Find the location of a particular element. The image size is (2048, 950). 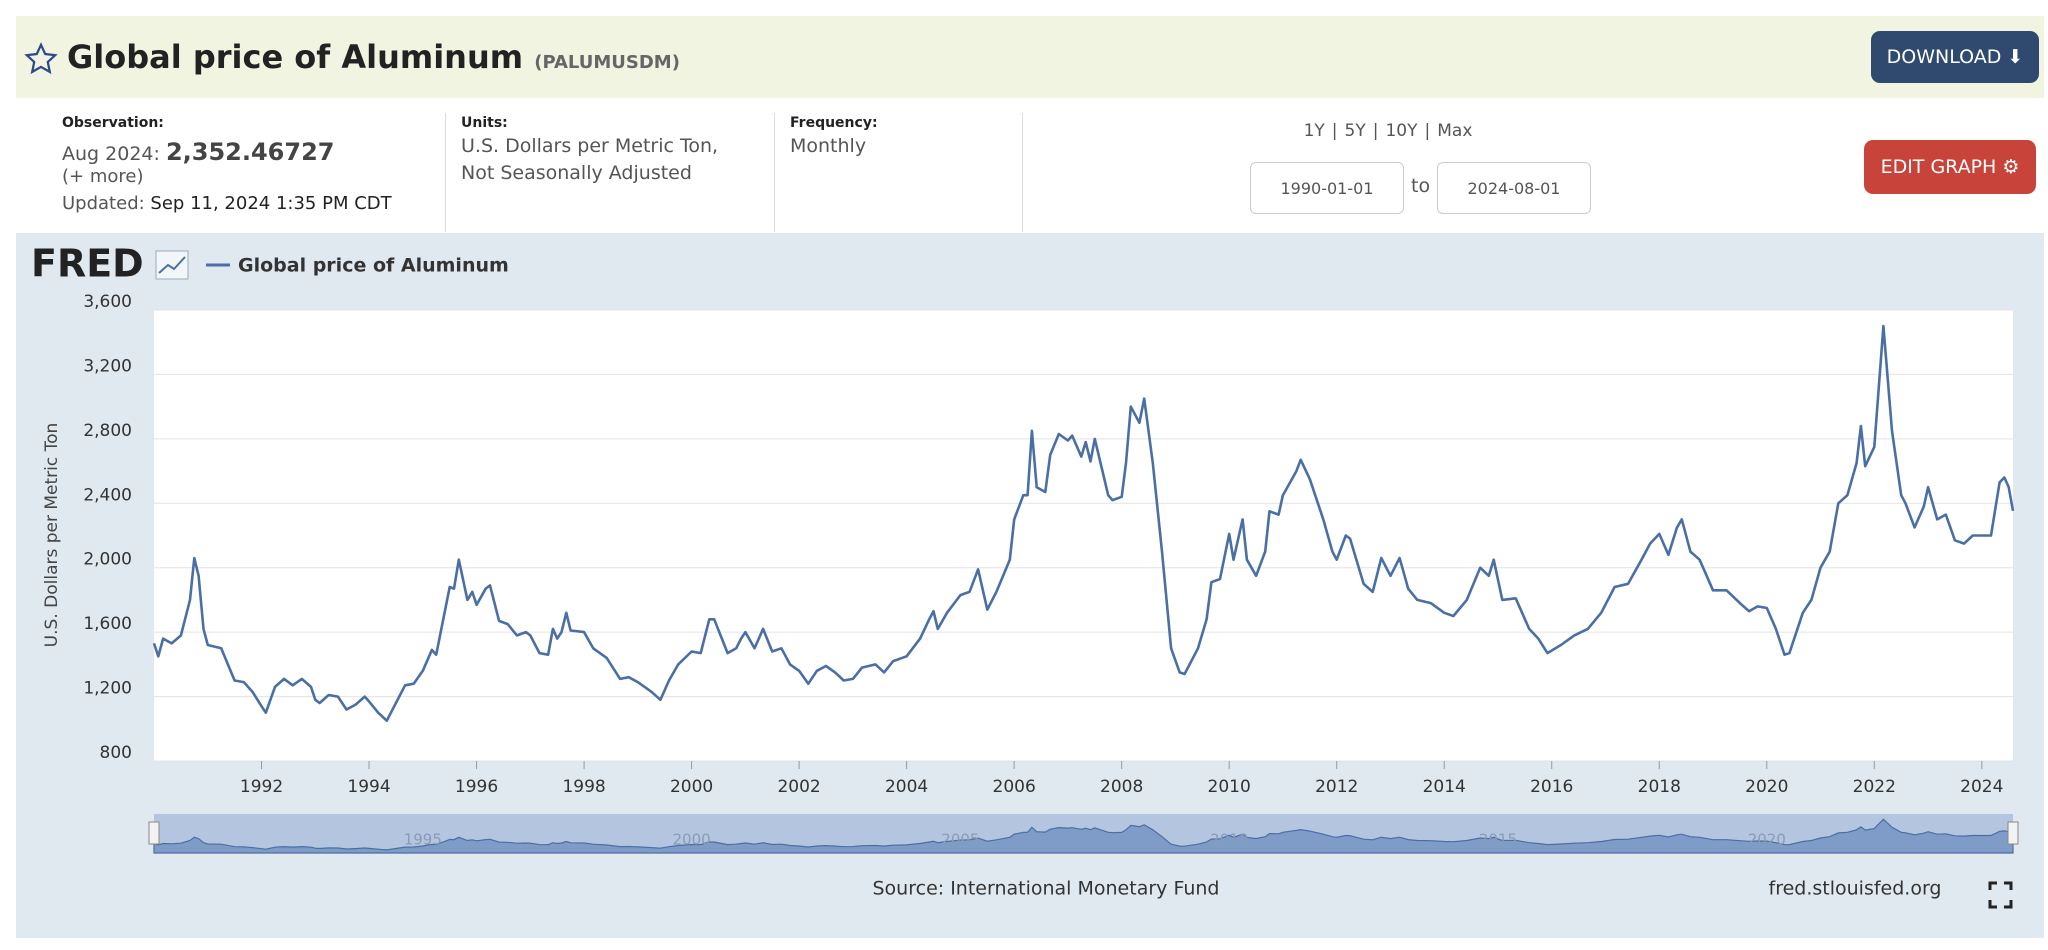

logo-icon is located at coordinates (172, 265).